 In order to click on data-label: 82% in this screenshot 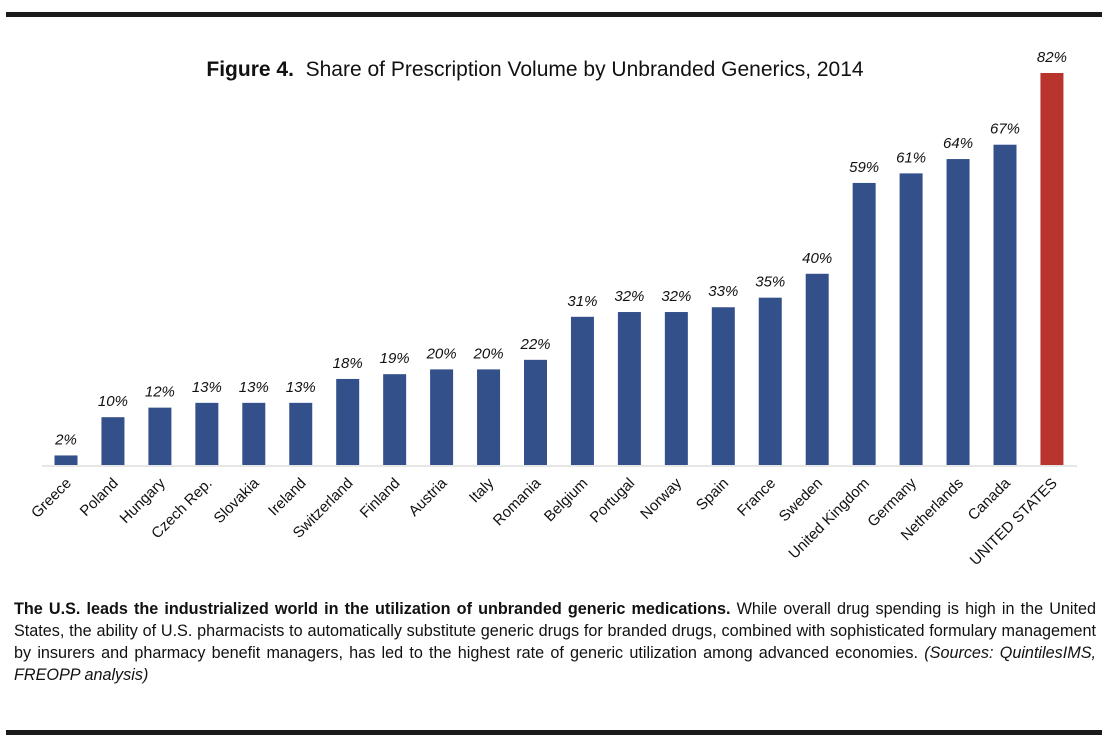, I will do `click(1052, 57)`.